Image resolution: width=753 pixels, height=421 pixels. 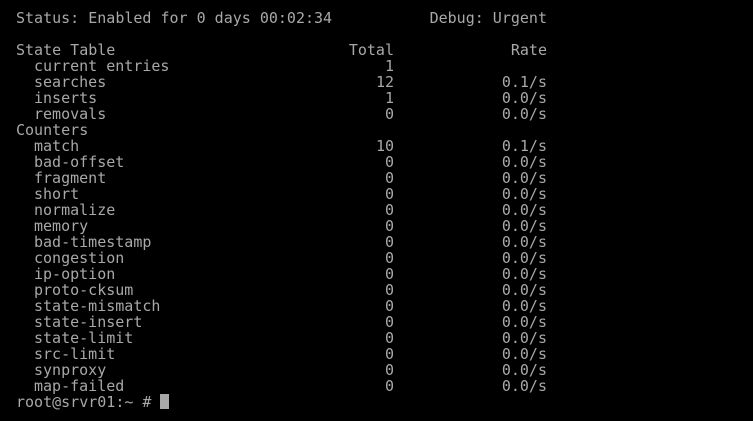 I want to click on table-row: ip-option 0 0.0/s, so click(x=384, y=274).